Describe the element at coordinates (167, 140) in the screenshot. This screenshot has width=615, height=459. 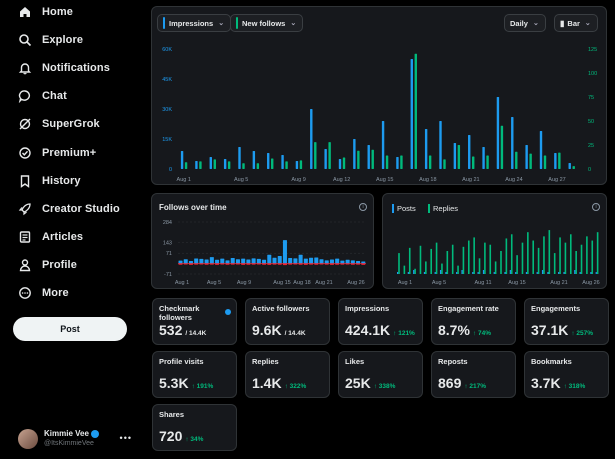
I see `y-tick-left: 15K` at that location.